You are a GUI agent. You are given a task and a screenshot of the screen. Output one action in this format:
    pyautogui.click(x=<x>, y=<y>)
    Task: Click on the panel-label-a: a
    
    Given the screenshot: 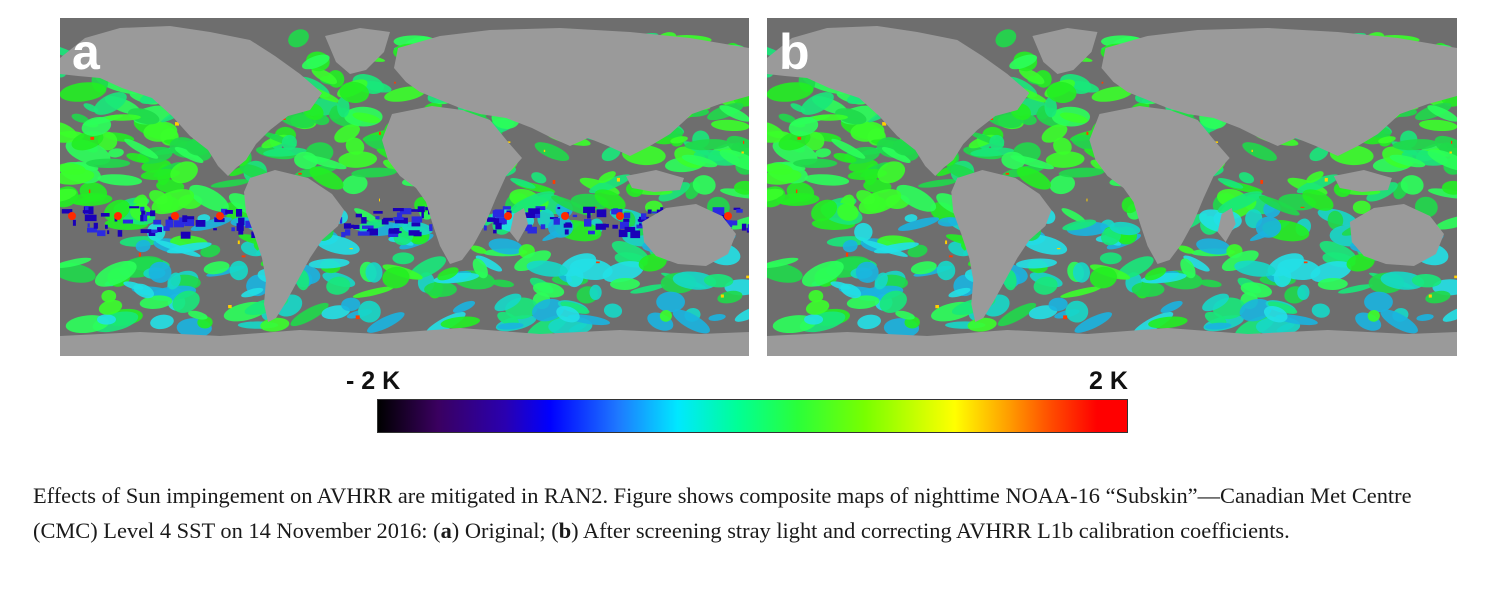 What is the action you would take?
    pyautogui.click(x=86, y=52)
    